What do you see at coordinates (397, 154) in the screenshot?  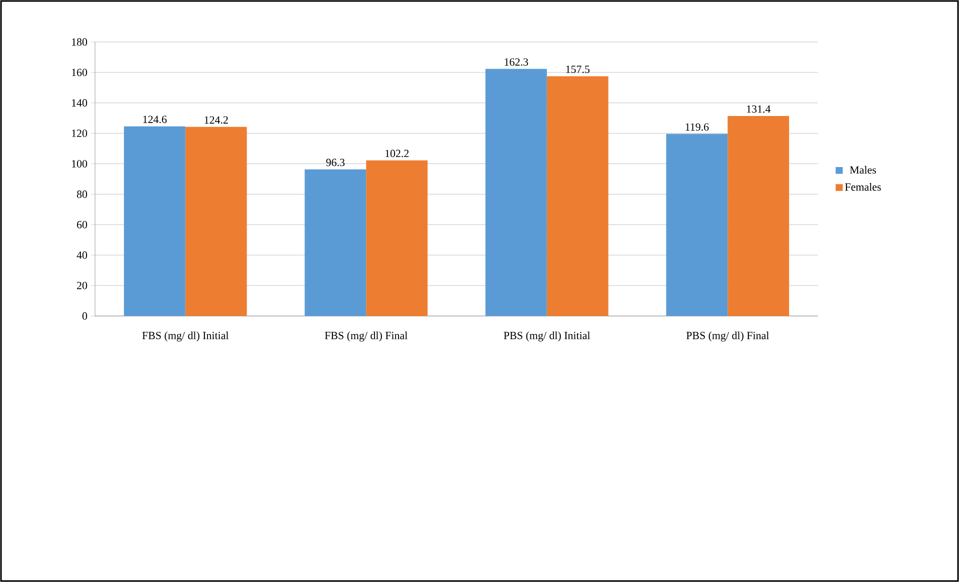 I see `data-label: 102.2` at bounding box center [397, 154].